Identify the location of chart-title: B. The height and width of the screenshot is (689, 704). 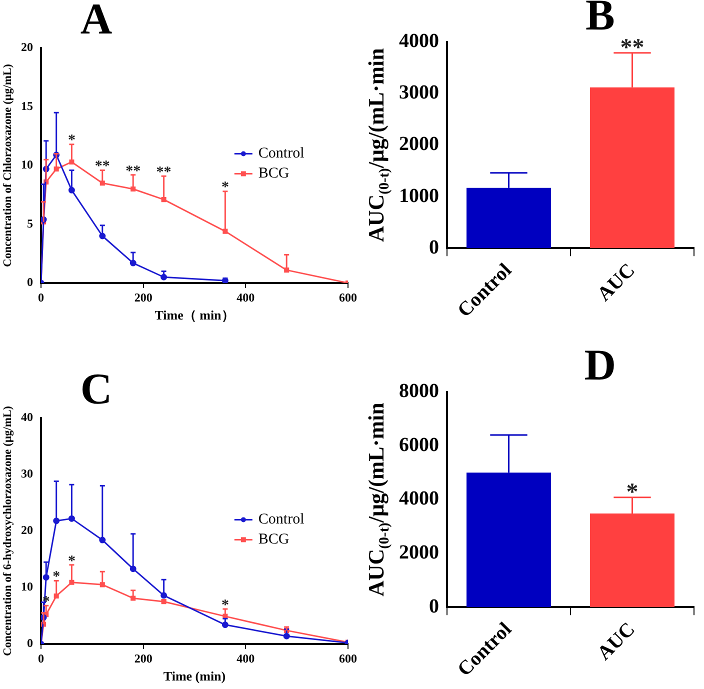
(600, 20).